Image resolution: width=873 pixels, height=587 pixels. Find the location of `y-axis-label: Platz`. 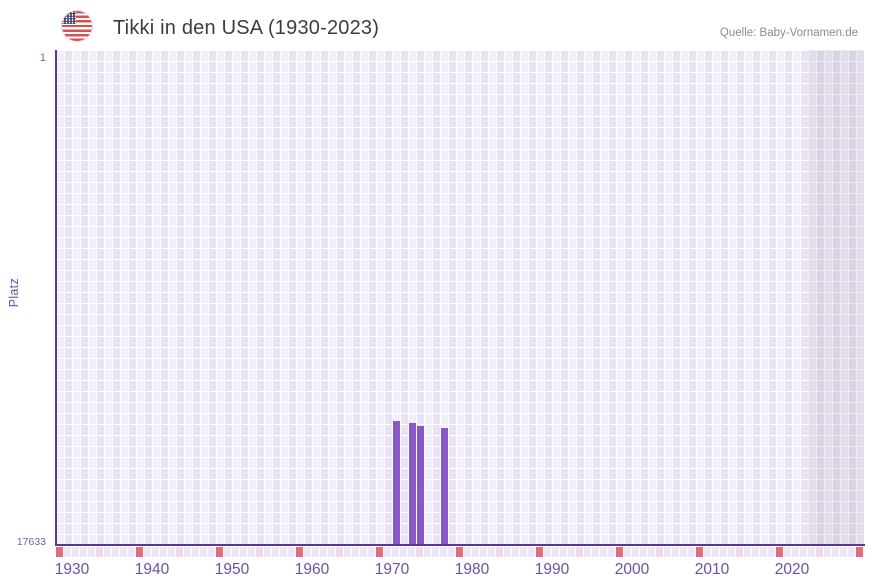

y-axis-label: Platz is located at coordinates (14, 293).